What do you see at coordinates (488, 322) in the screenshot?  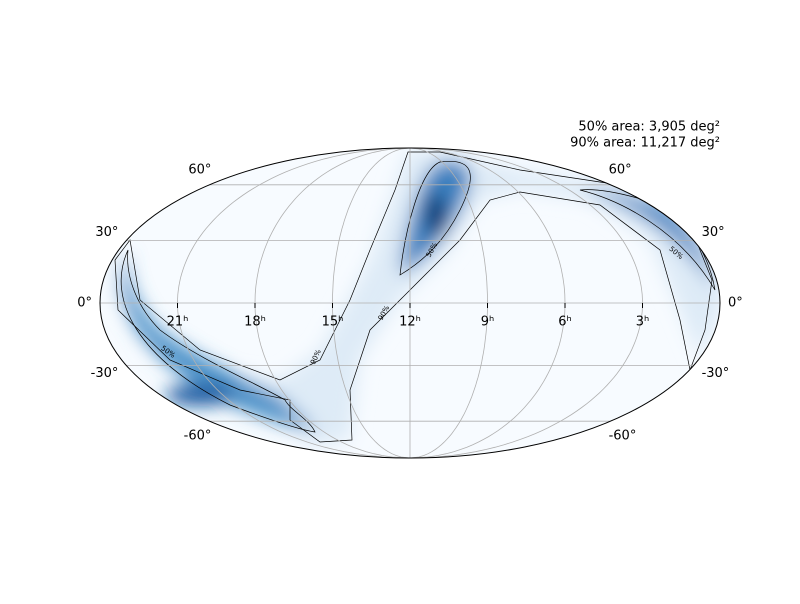 I see `x-tick-label: 9ʰ` at bounding box center [488, 322].